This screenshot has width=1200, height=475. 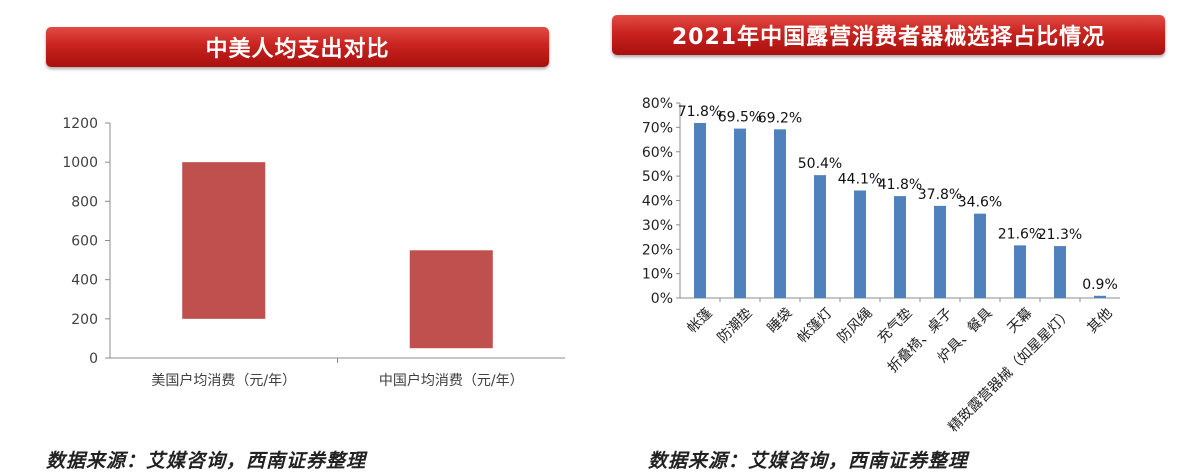 I want to click on left-chart-title: 中美人均支出对比, so click(x=297, y=49).